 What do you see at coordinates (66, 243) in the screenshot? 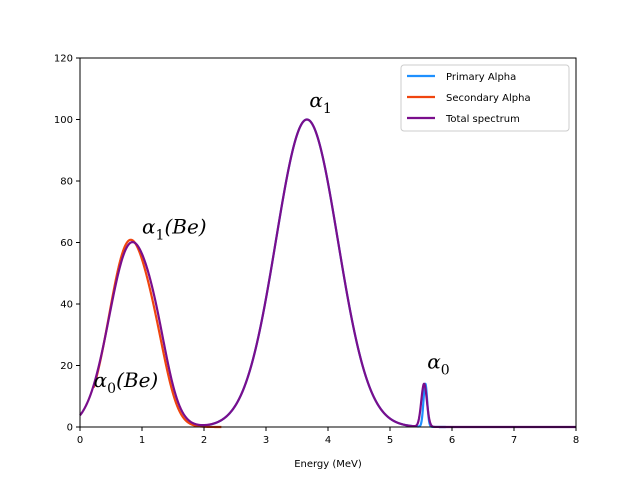
I see `y-tick-label: 60` at bounding box center [66, 243].